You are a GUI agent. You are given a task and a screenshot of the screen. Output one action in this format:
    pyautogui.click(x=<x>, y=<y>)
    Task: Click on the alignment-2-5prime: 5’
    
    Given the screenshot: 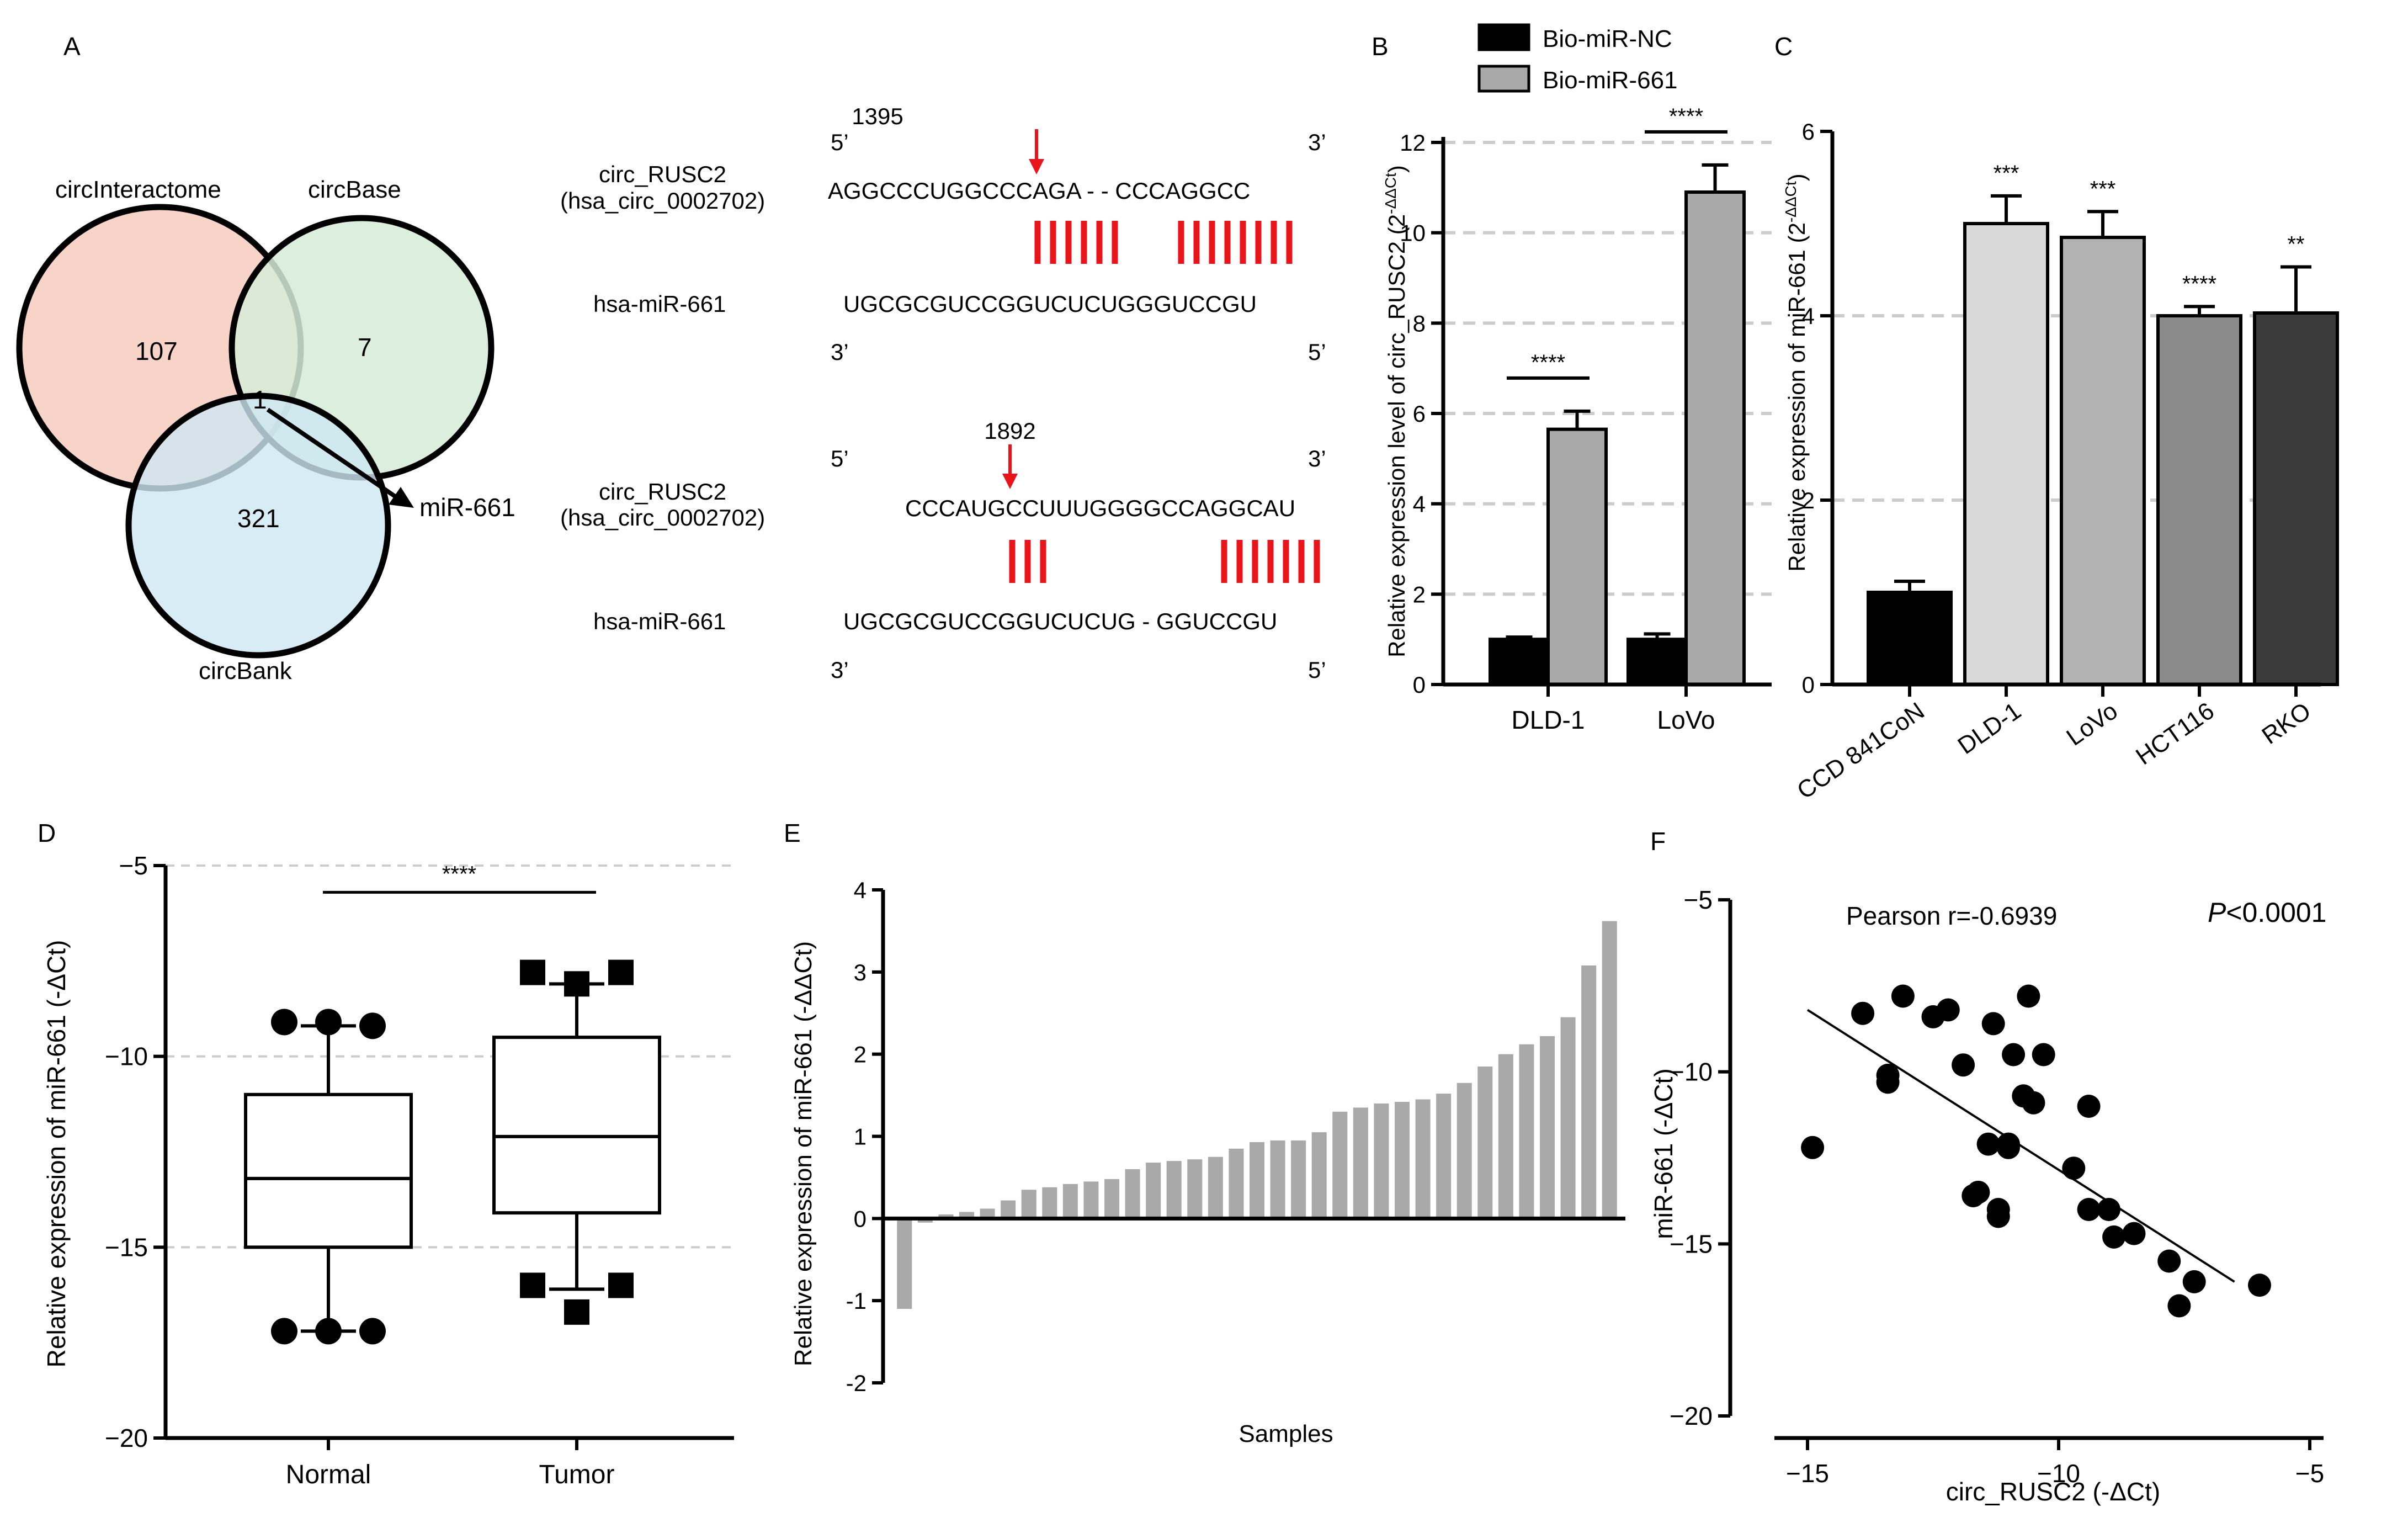 What is the action you would take?
    pyautogui.click(x=840, y=458)
    